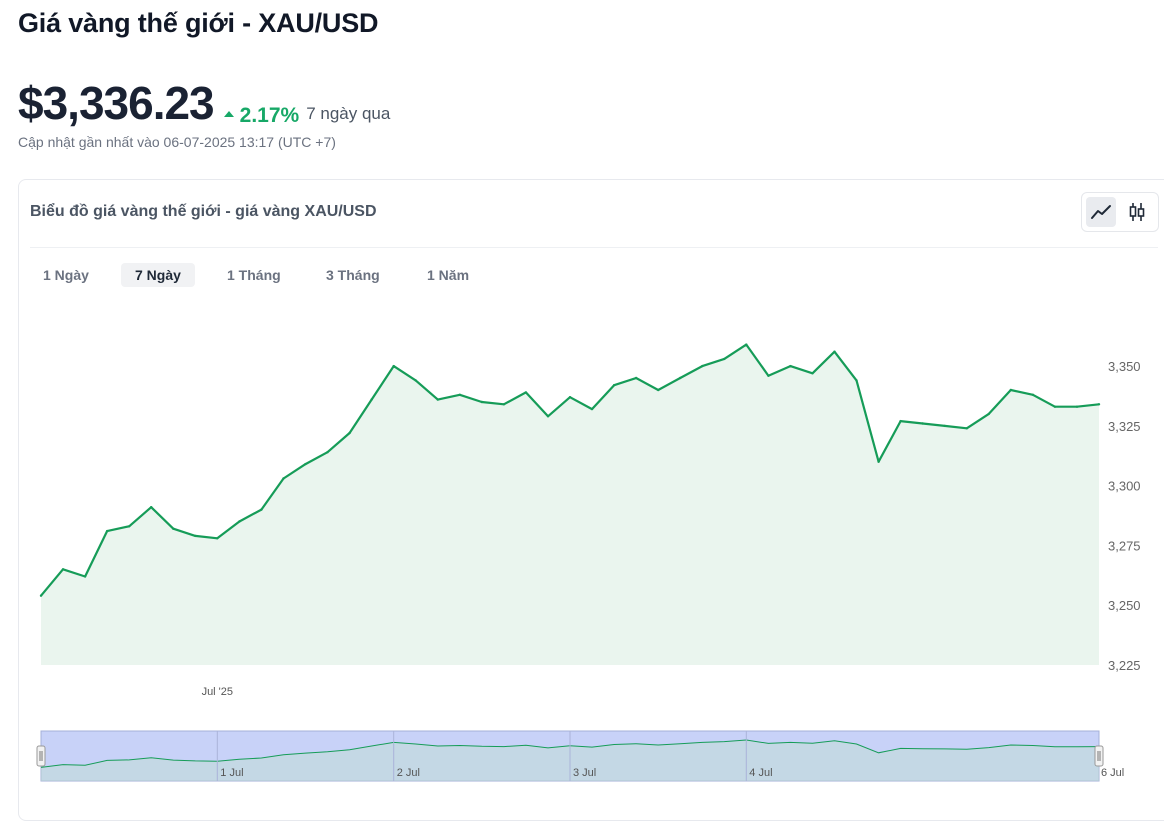 The width and height of the screenshot is (1164, 821). Describe the element at coordinates (580, 756) in the screenshot. I see `range-navigator: 1 Jul 2 Jul 3 Jul 4 Jul 6 Jul` at that location.